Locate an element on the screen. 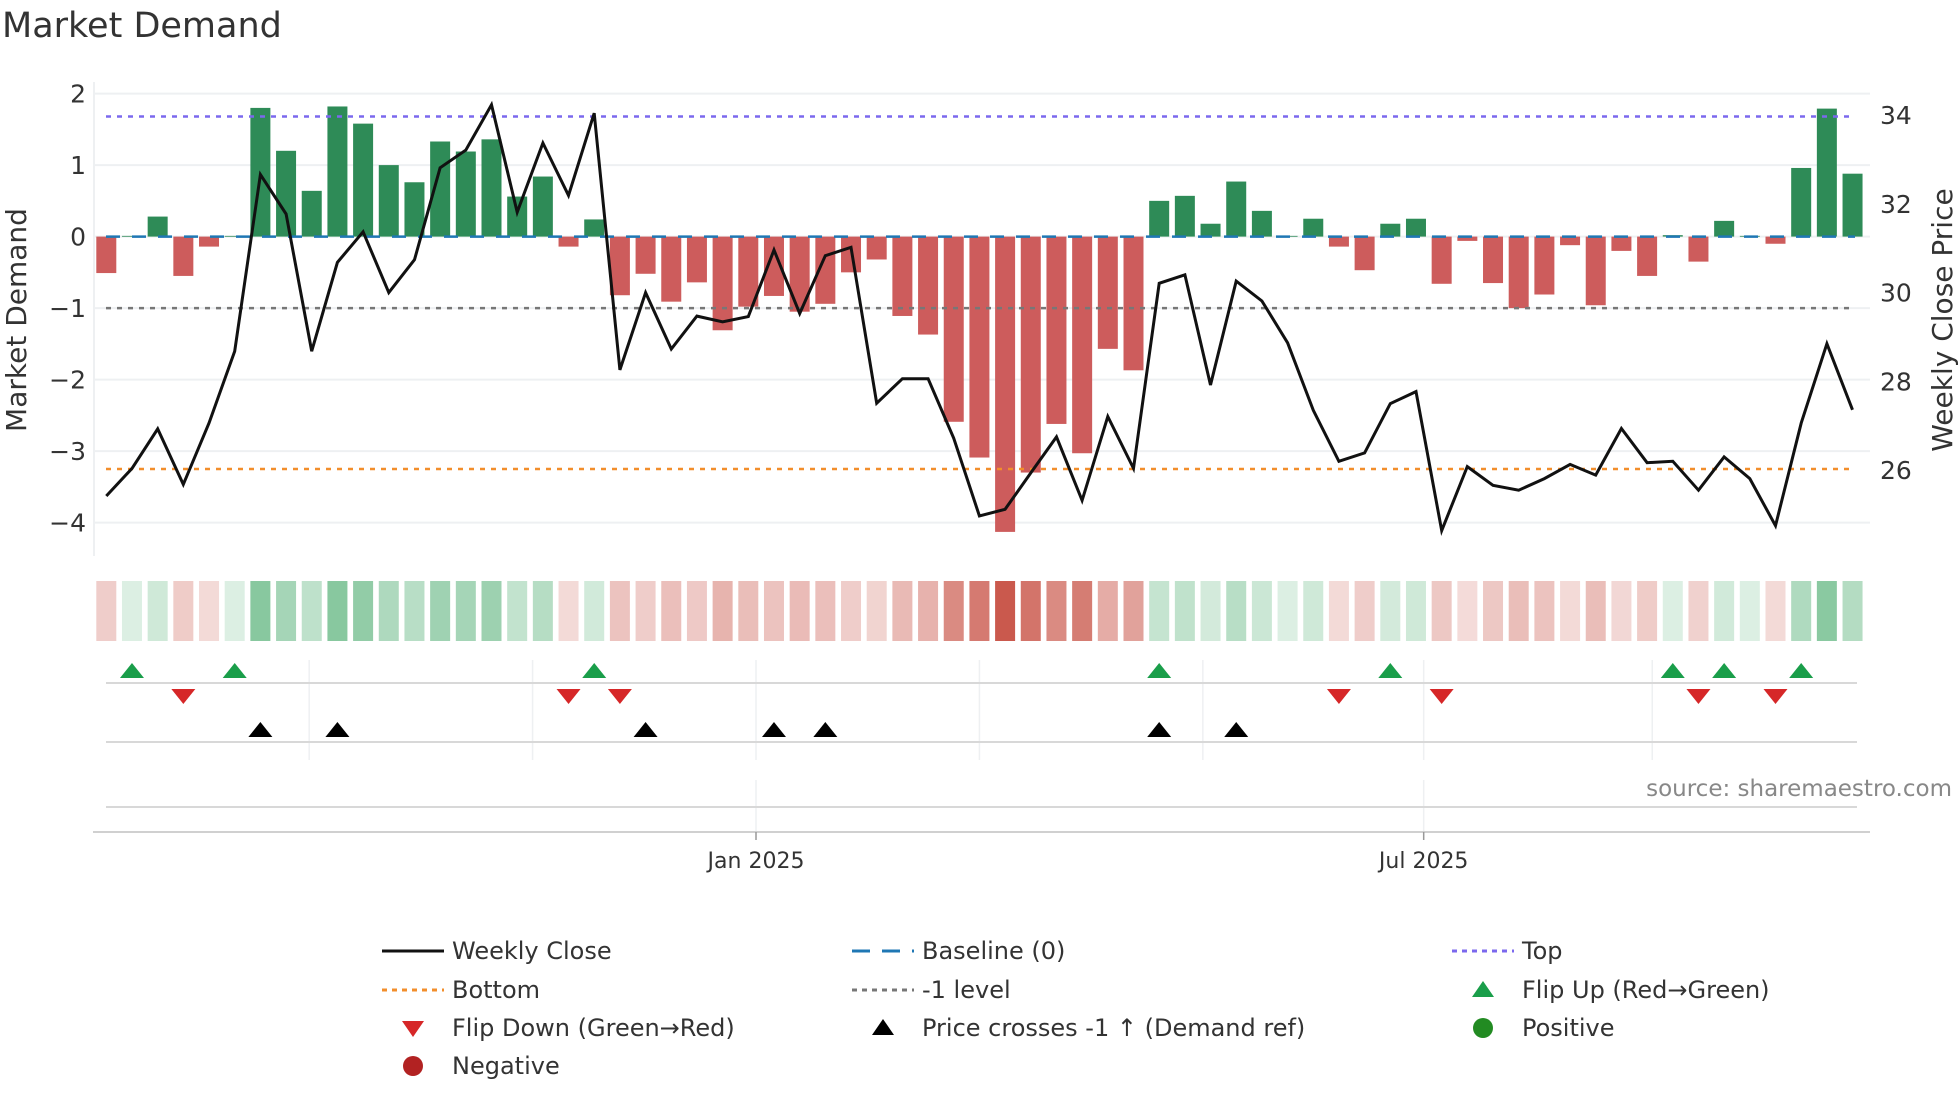 The image size is (1960, 1102). source-label: source: sharemaestro.com is located at coordinates (1799, 789).